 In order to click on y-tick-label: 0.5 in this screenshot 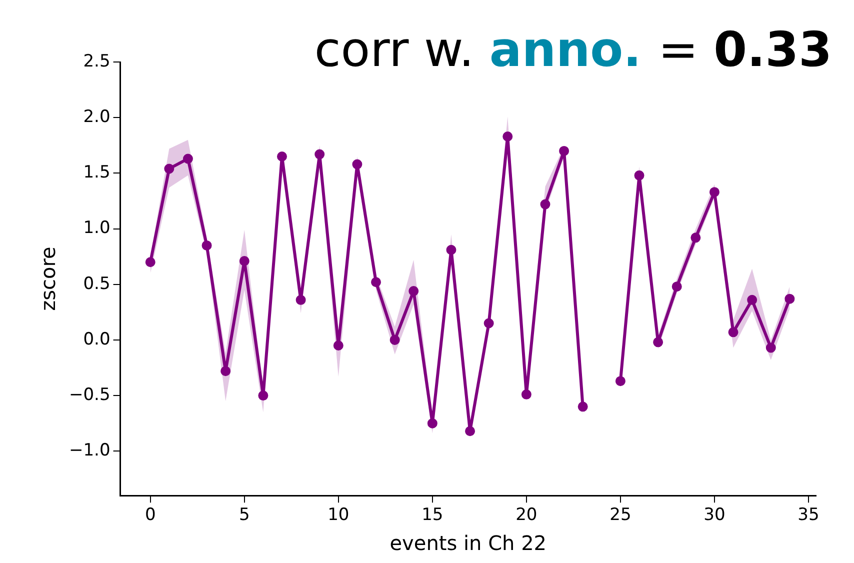, I will do `click(96, 284)`.